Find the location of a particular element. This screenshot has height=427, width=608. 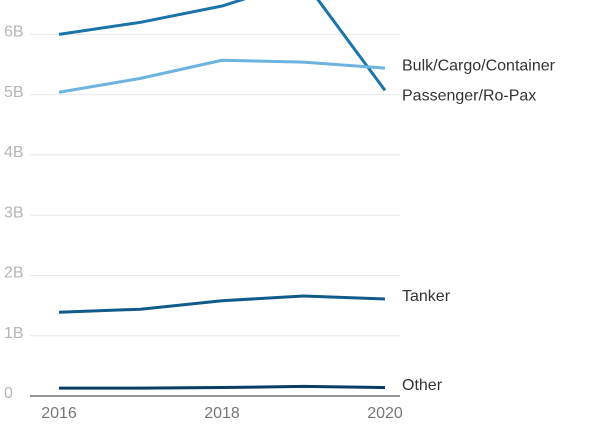

y-tick-label: 5B is located at coordinates (14, 92).